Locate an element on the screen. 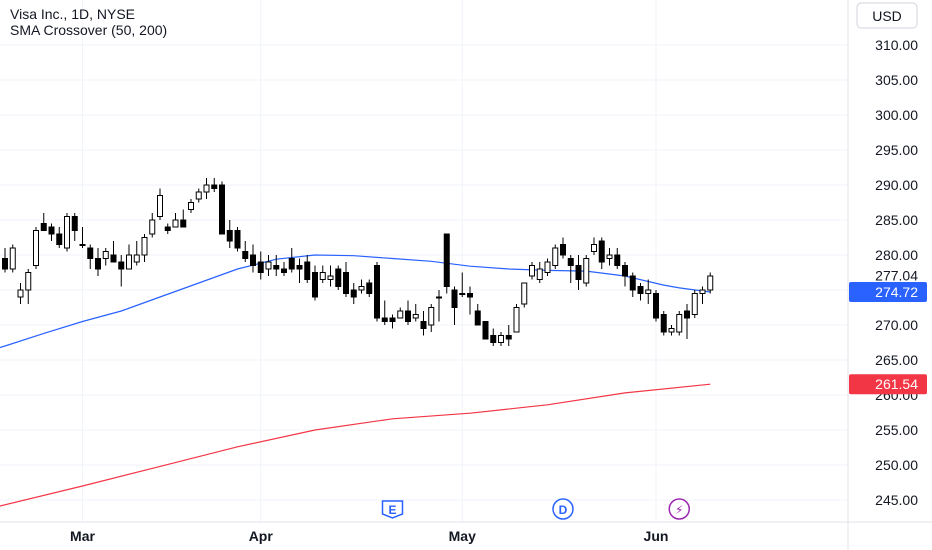  sma50-series is located at coordinates (355, 301).